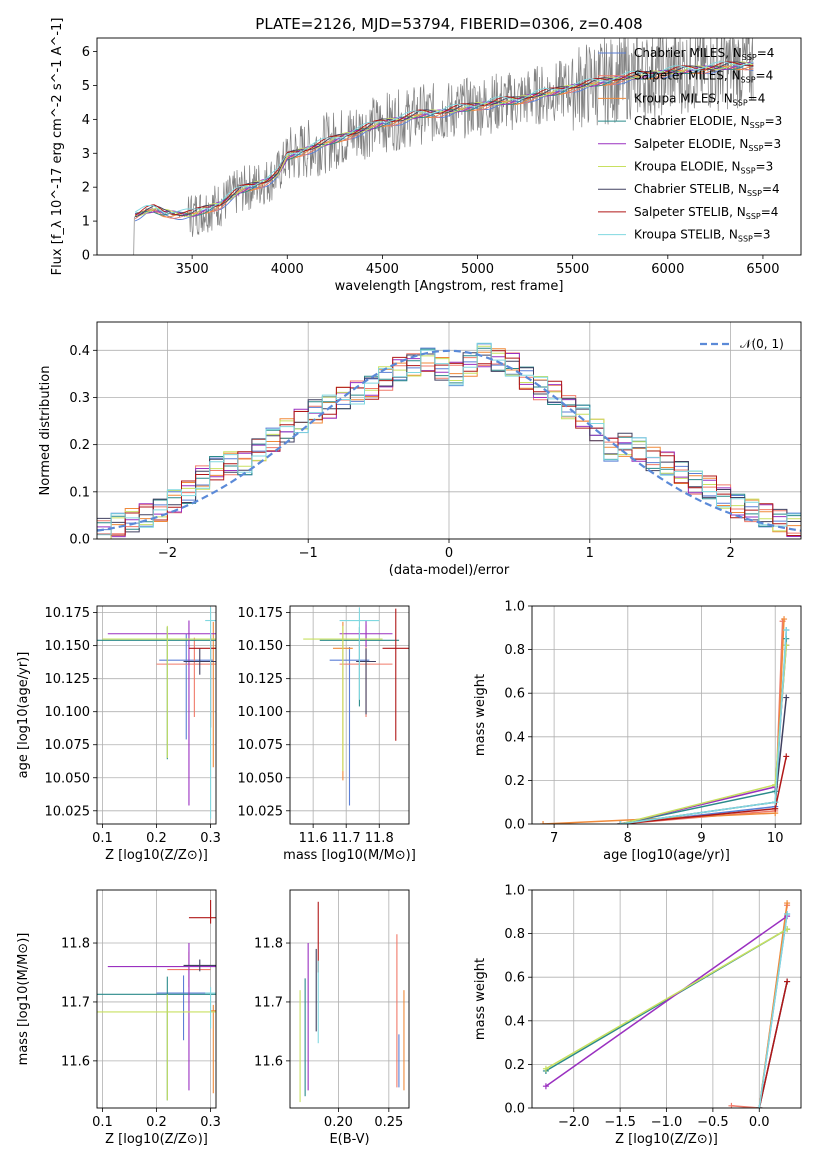 This screenshot has width=819, height=1174. Describe the element at coordinates (620, 1122) in the screenshot. I see `x-tick-label: −1.5` at that location.